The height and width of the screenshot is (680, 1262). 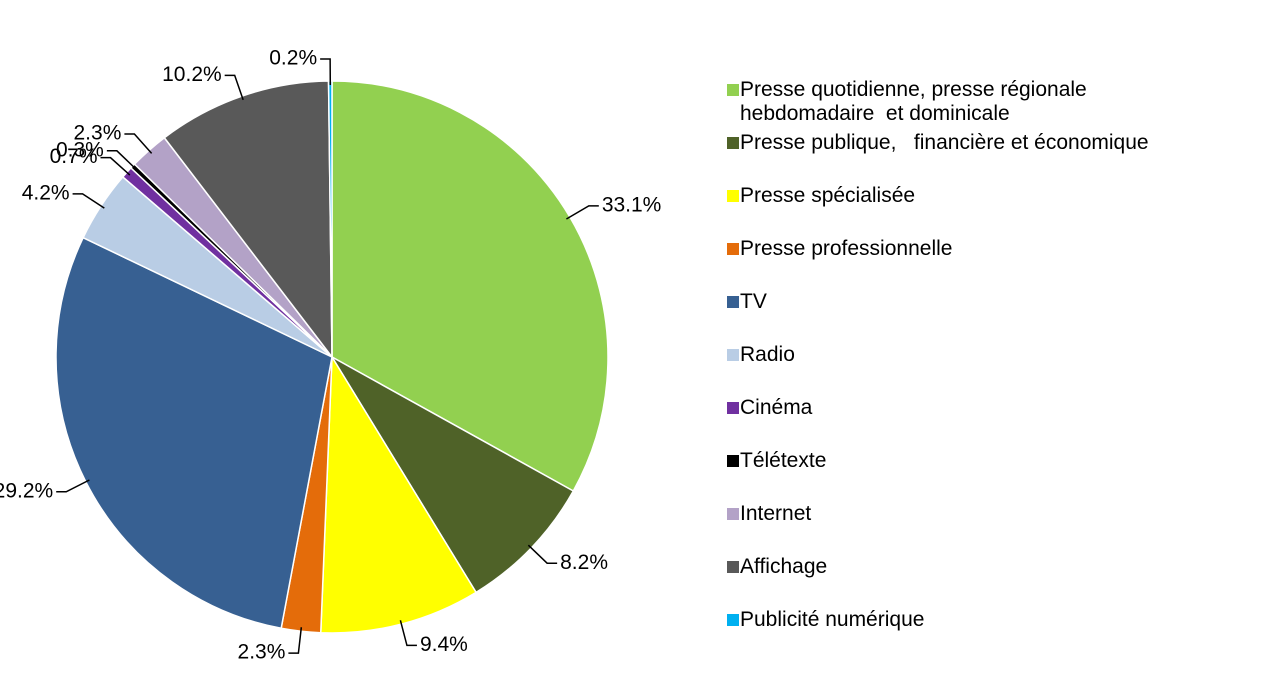 I want to click on legend-label: Radio, so click(x=767, y=354).